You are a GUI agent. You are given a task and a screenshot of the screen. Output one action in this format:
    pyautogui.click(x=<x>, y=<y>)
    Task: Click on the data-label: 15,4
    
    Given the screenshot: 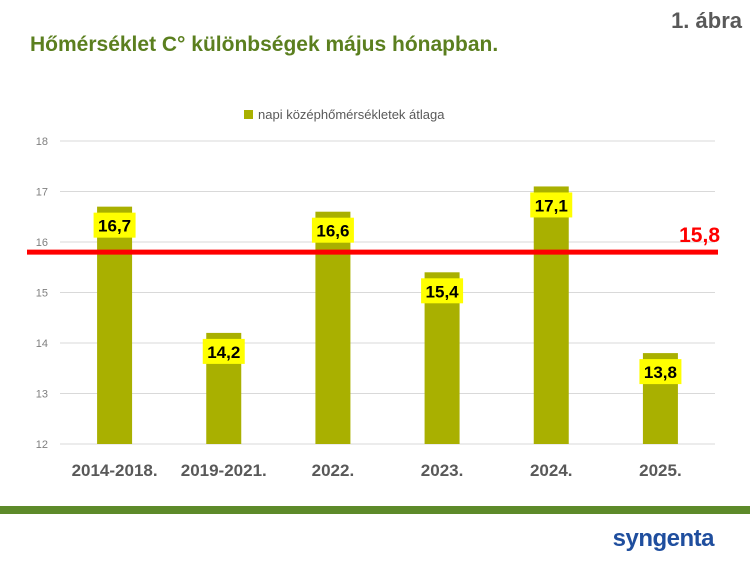 What is the action you would take?
    pyautogui.click(x=443, y=291)
    